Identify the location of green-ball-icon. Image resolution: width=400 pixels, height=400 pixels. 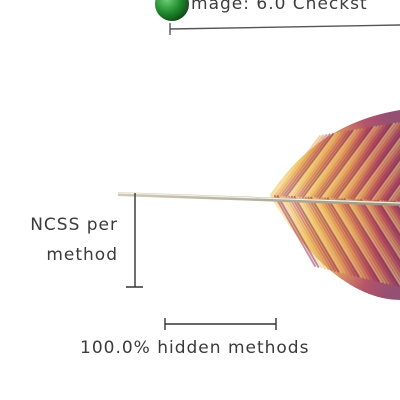
(172, 10).